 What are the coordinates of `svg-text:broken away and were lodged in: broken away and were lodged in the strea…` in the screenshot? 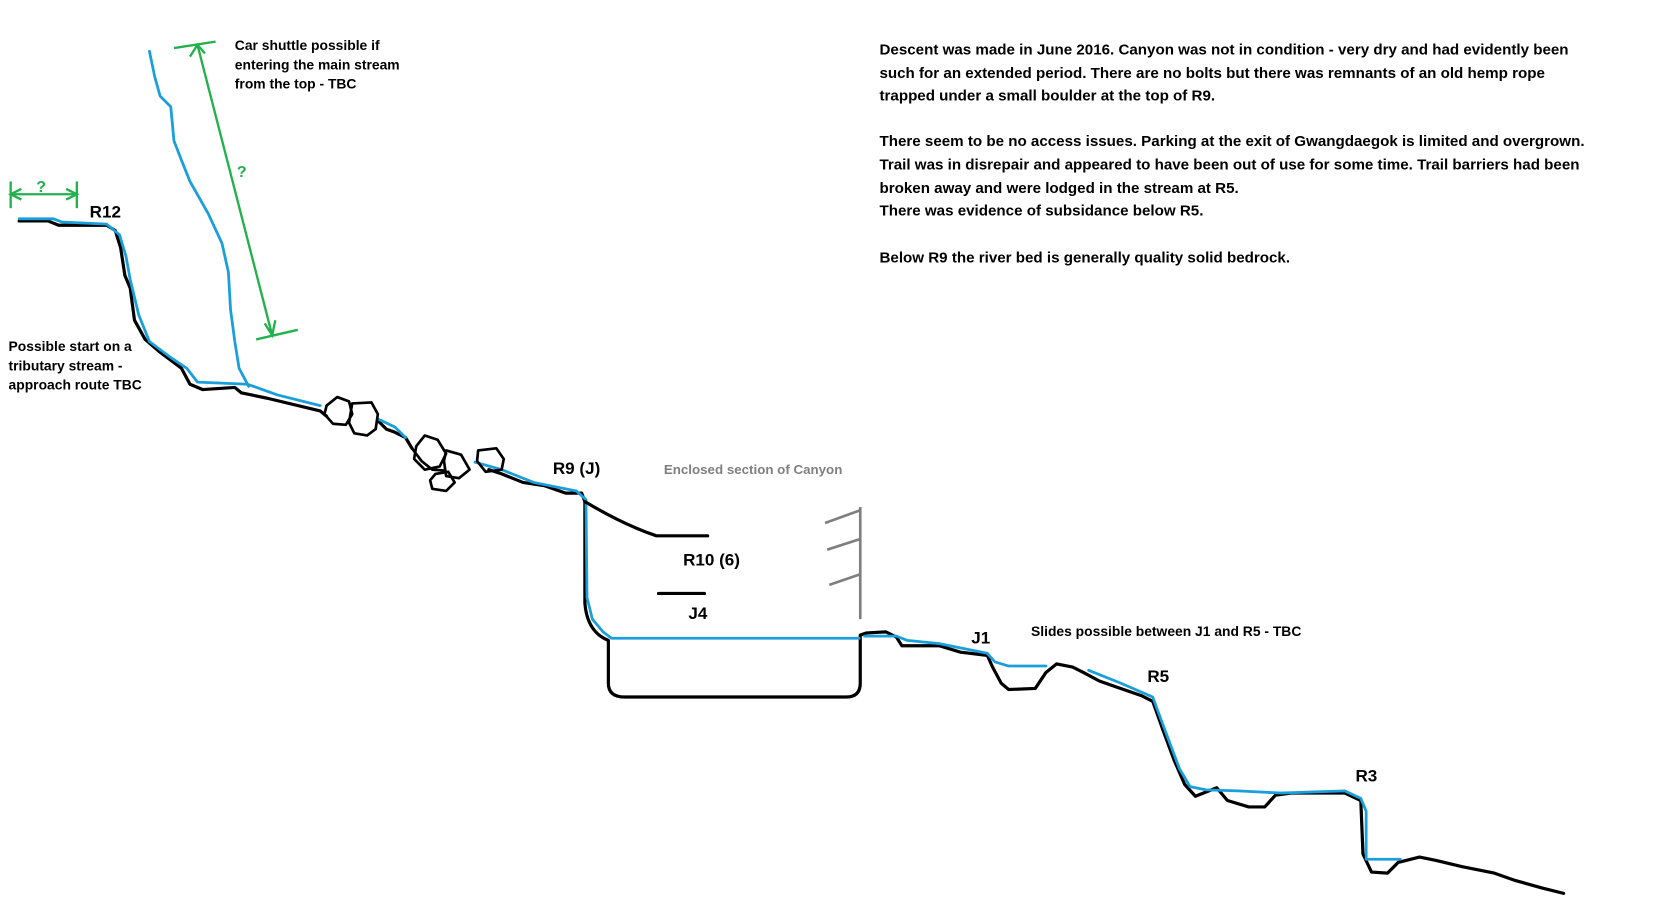 It's located at (1058, 188).